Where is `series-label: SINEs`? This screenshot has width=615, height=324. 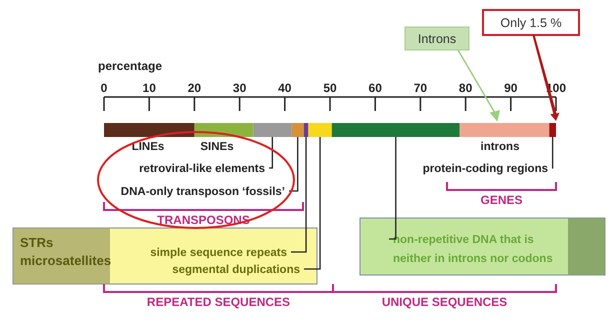 series-label: SINEs is located at coordinates (217, 147).